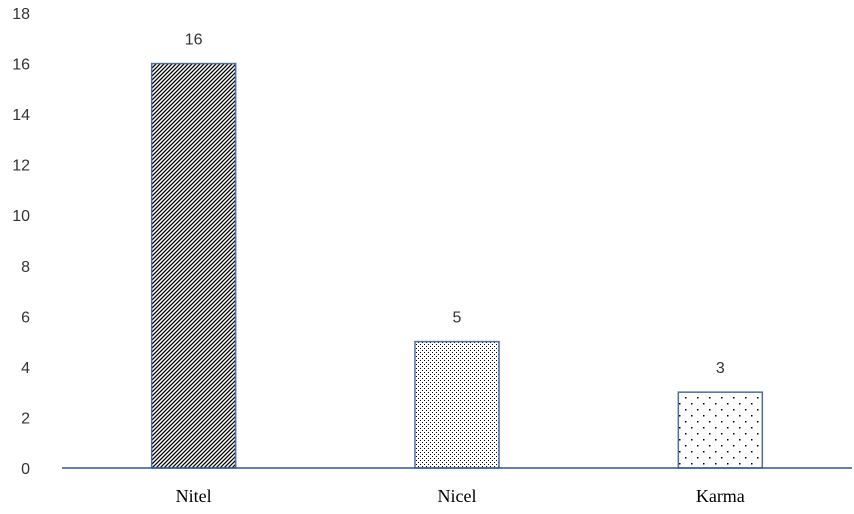 The width and height of the screenshot is (854, 514). What do you see at coordinates (194, 40) in the screenshot?
I see `data-label: 16` at bounding box center [194, 40].